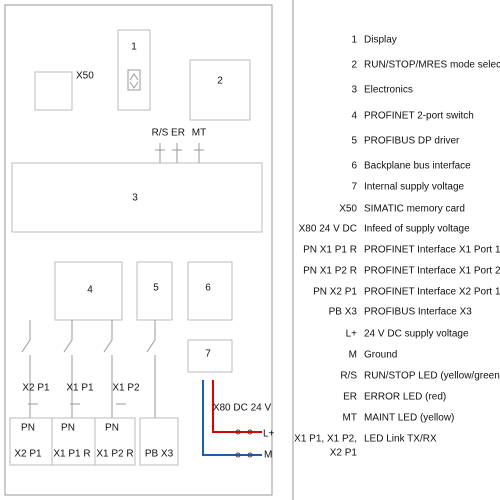  I want to click on block-label: 1, so click(134, 47).